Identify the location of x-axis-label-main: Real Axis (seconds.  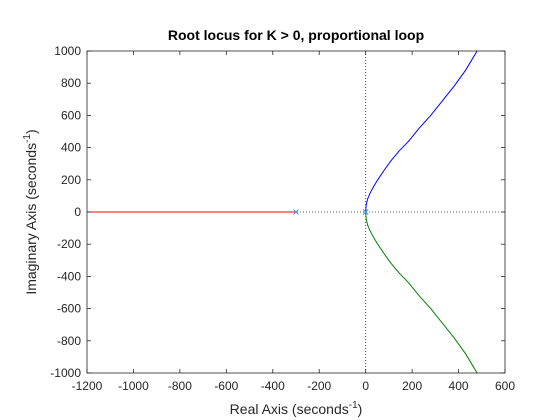
(289, 409).